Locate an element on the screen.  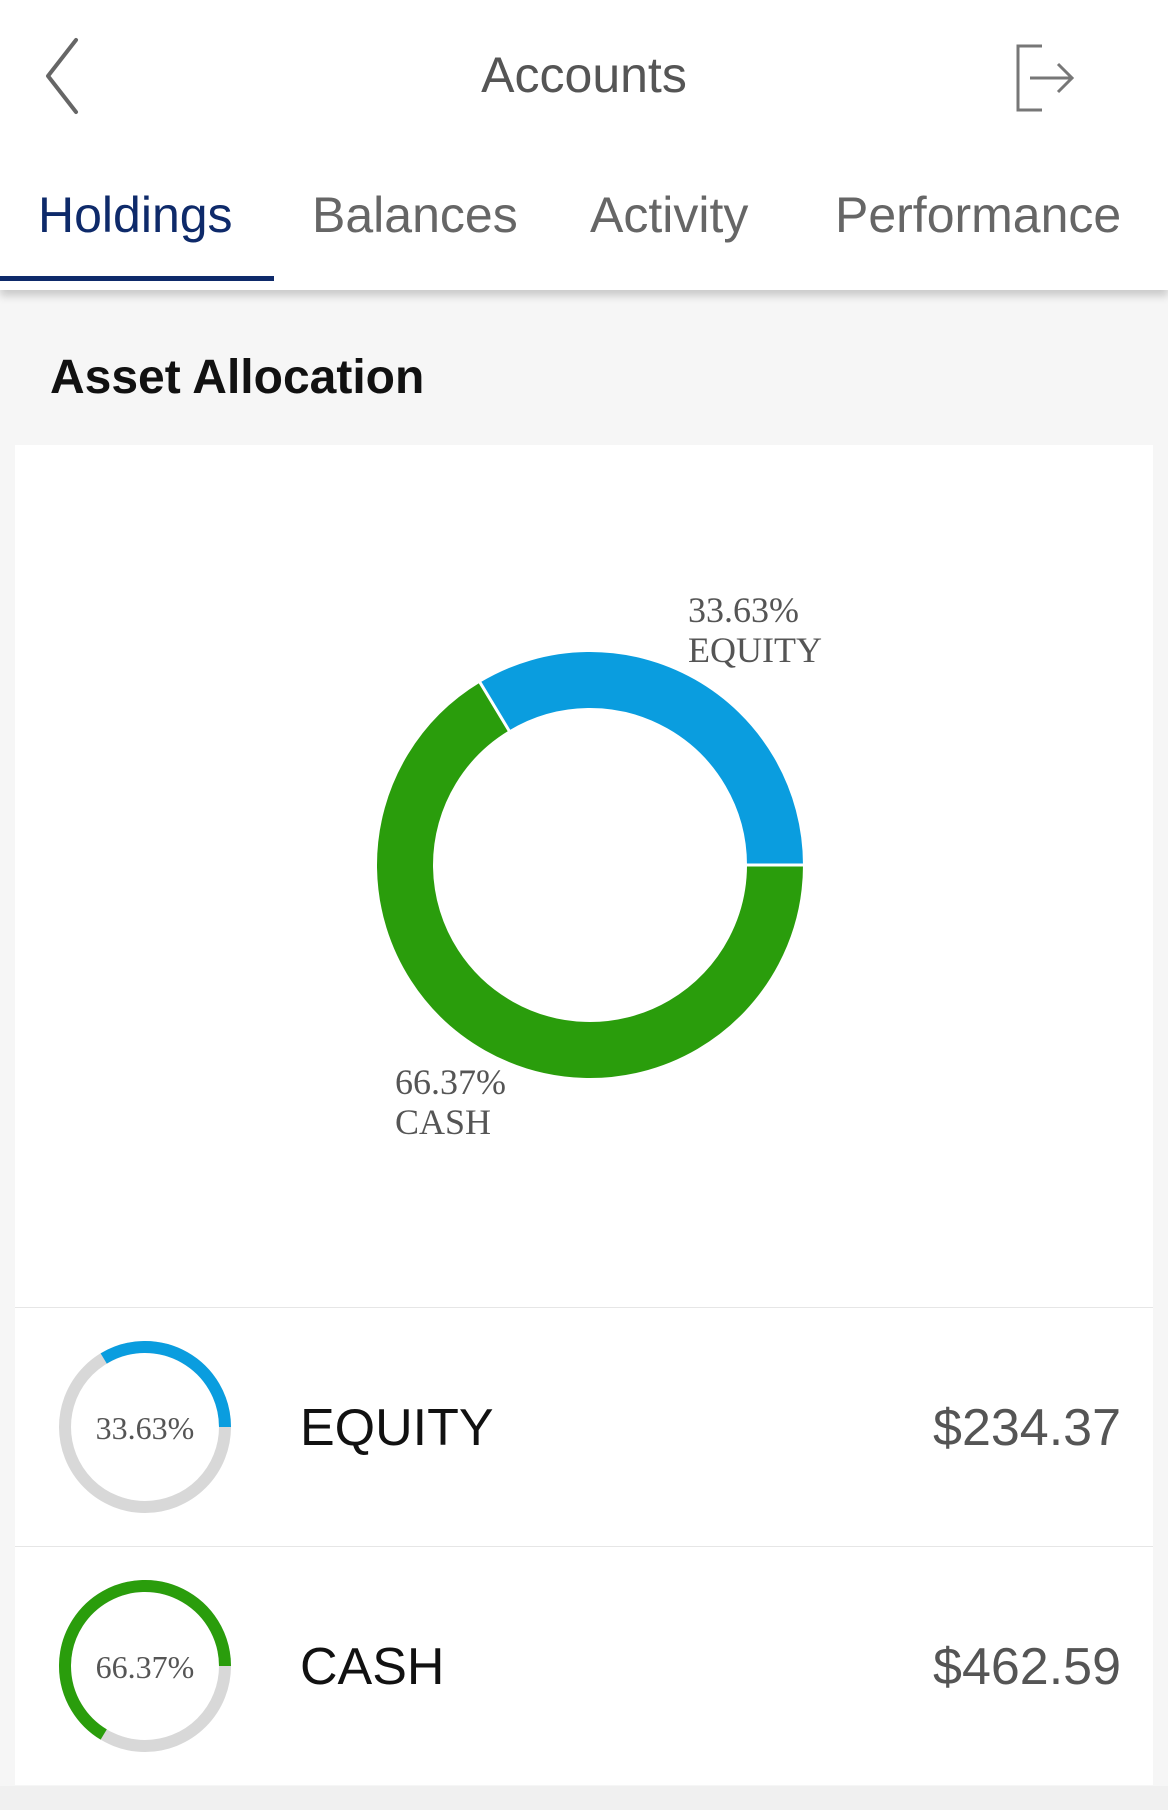
back-button is located at coordinates (68, 76).